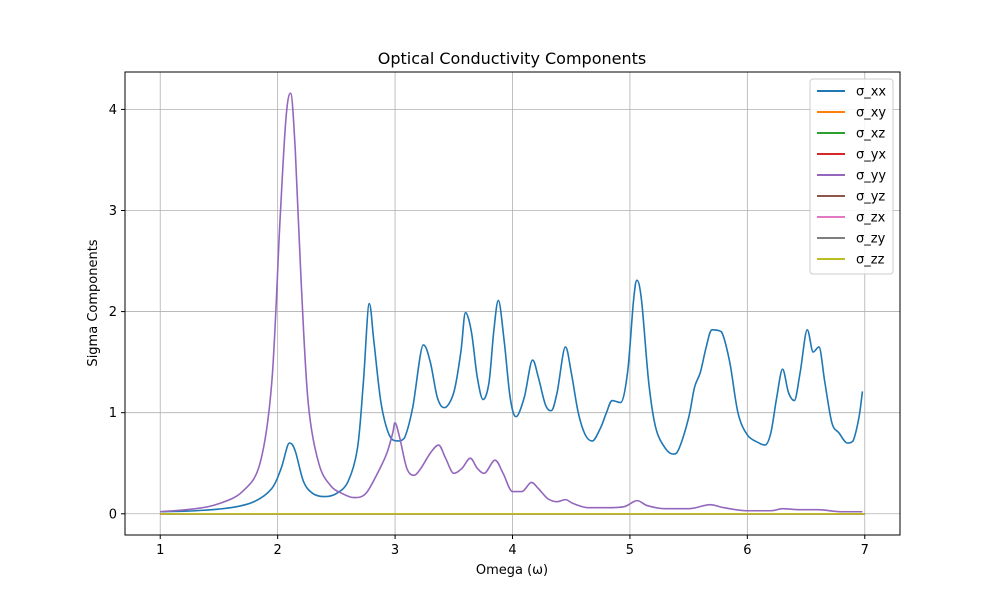 The image size is (1000, 600). Describe the element at coordinates (395, 550) in the screenshot. I see `x-tick-label: 3` at that location.